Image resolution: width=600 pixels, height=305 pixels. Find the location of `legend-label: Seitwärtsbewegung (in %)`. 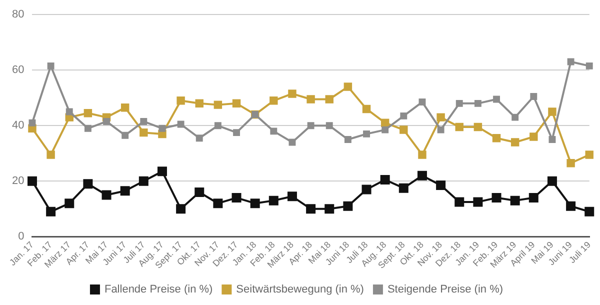

legend-label: Seitwärtsbewegung (in %) is located at coordinates (300, 290).